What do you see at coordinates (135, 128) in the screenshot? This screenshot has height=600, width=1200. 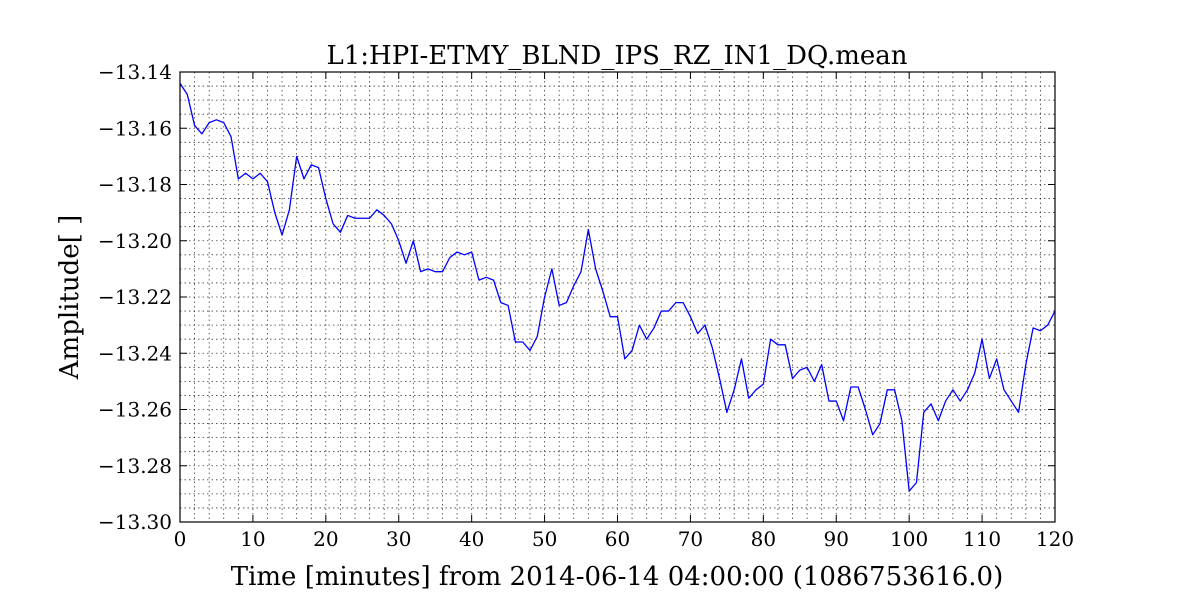 I see `y-tick-label: −13.16` at bounding box center [135, 128].